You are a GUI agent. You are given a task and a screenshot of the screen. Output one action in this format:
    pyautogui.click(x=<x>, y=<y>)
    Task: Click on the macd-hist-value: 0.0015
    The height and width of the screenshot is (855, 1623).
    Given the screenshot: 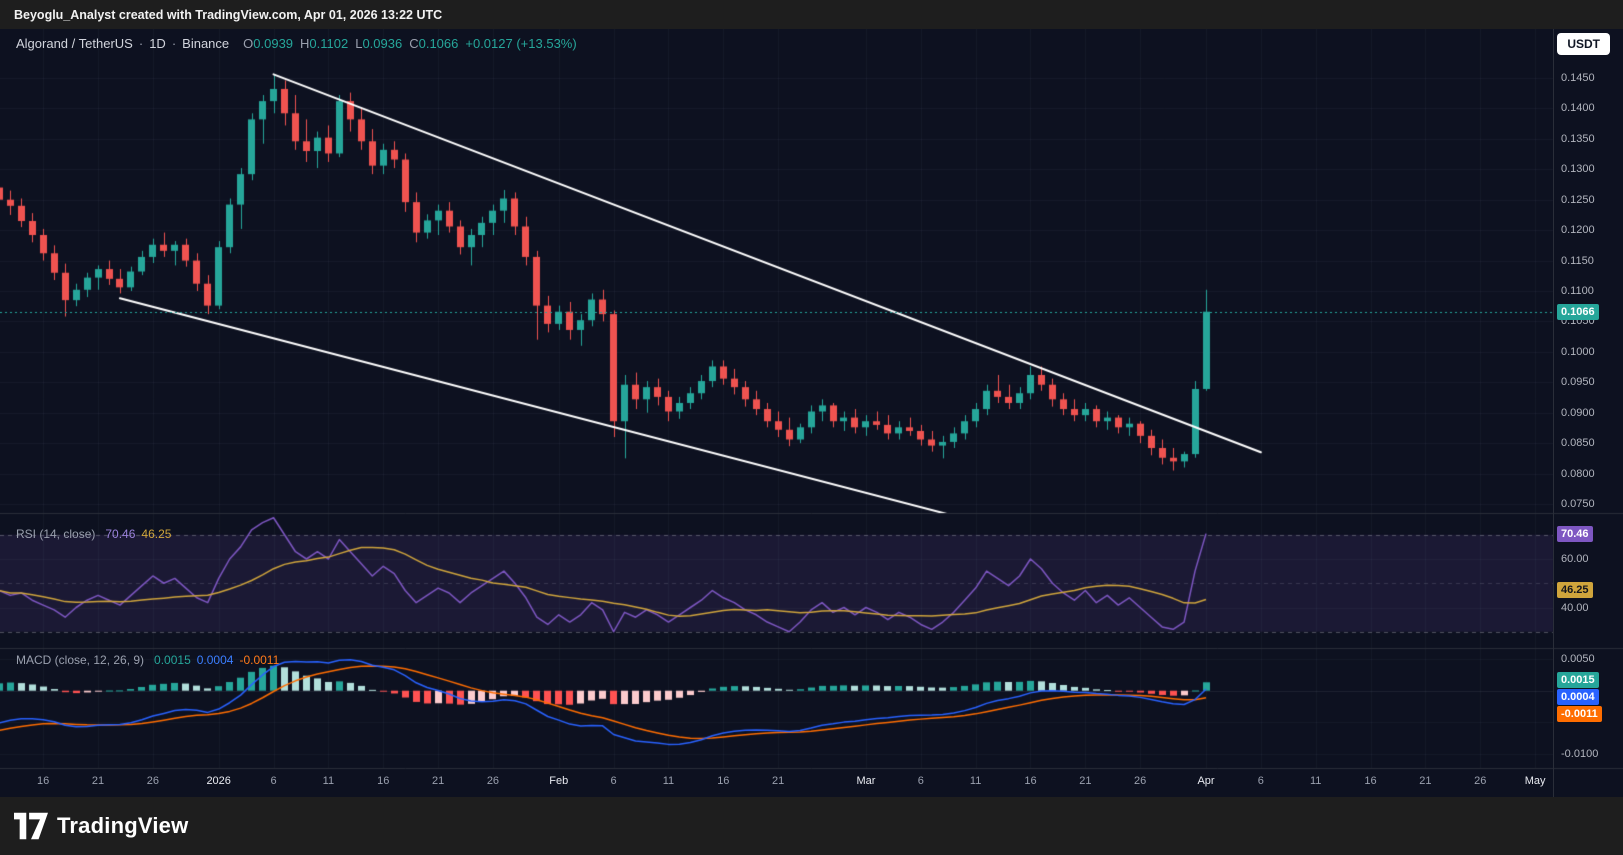 What is the action you would take?
    pyautogui.click(x=172, y=660)
    